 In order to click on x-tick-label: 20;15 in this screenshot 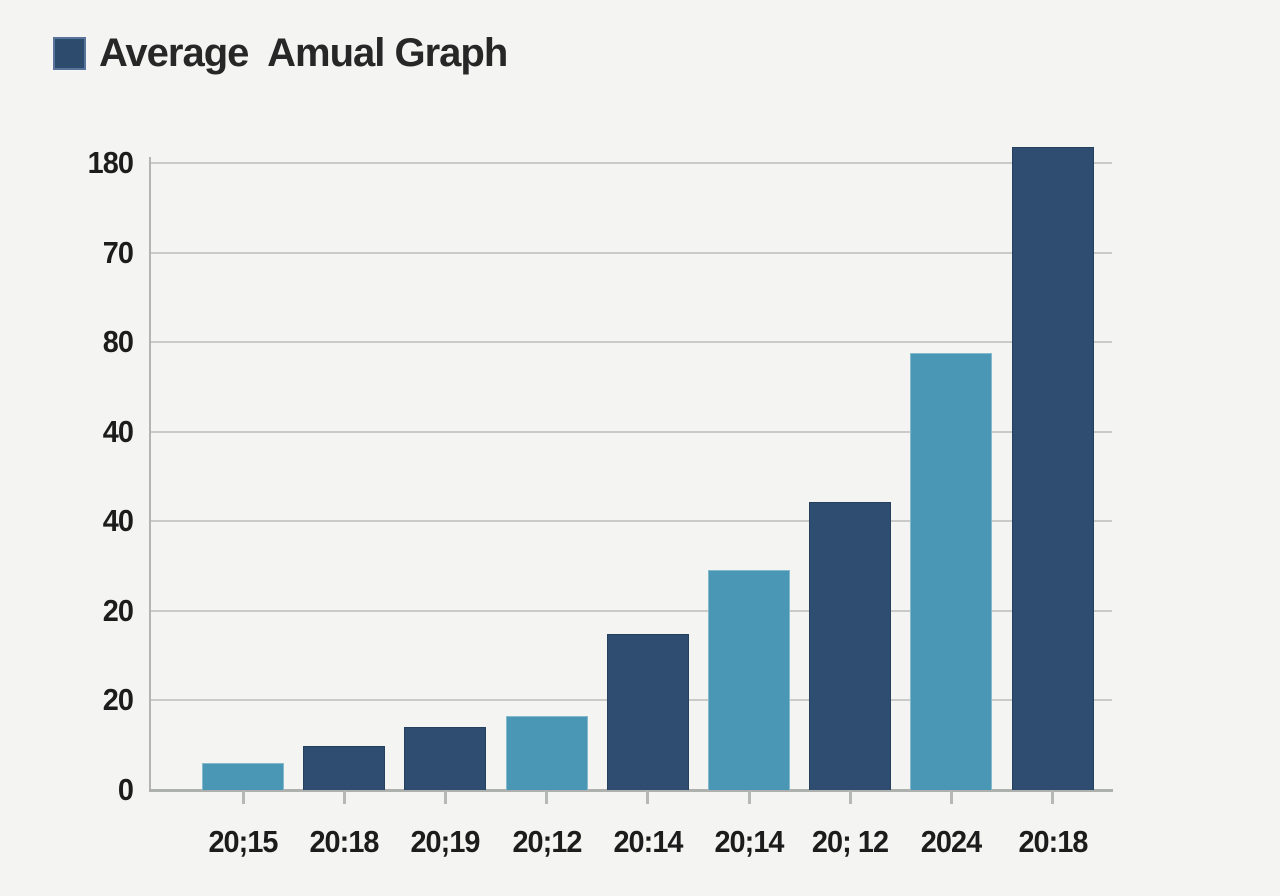, I will do `click(243, 841)`.